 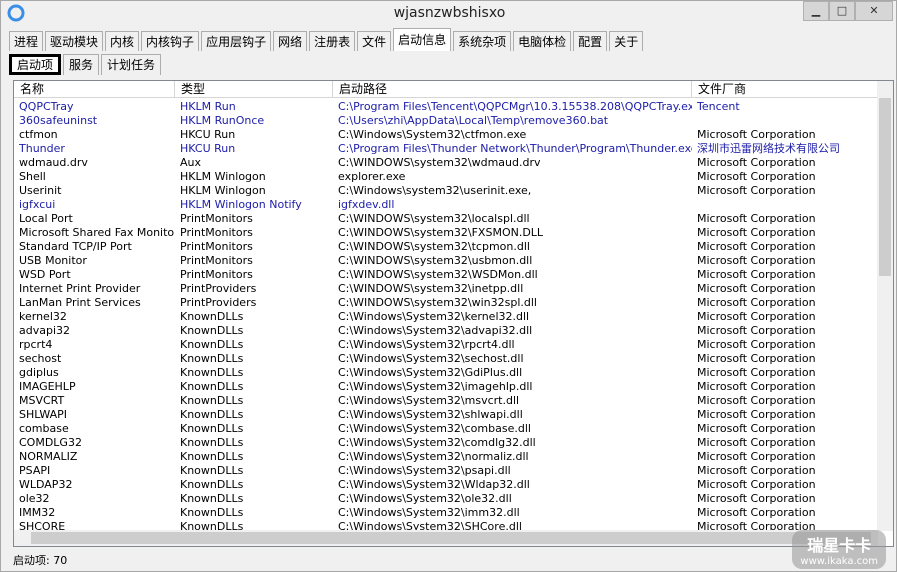 I want to click on column-header: 文件厂商, so click(x=785, y=89).